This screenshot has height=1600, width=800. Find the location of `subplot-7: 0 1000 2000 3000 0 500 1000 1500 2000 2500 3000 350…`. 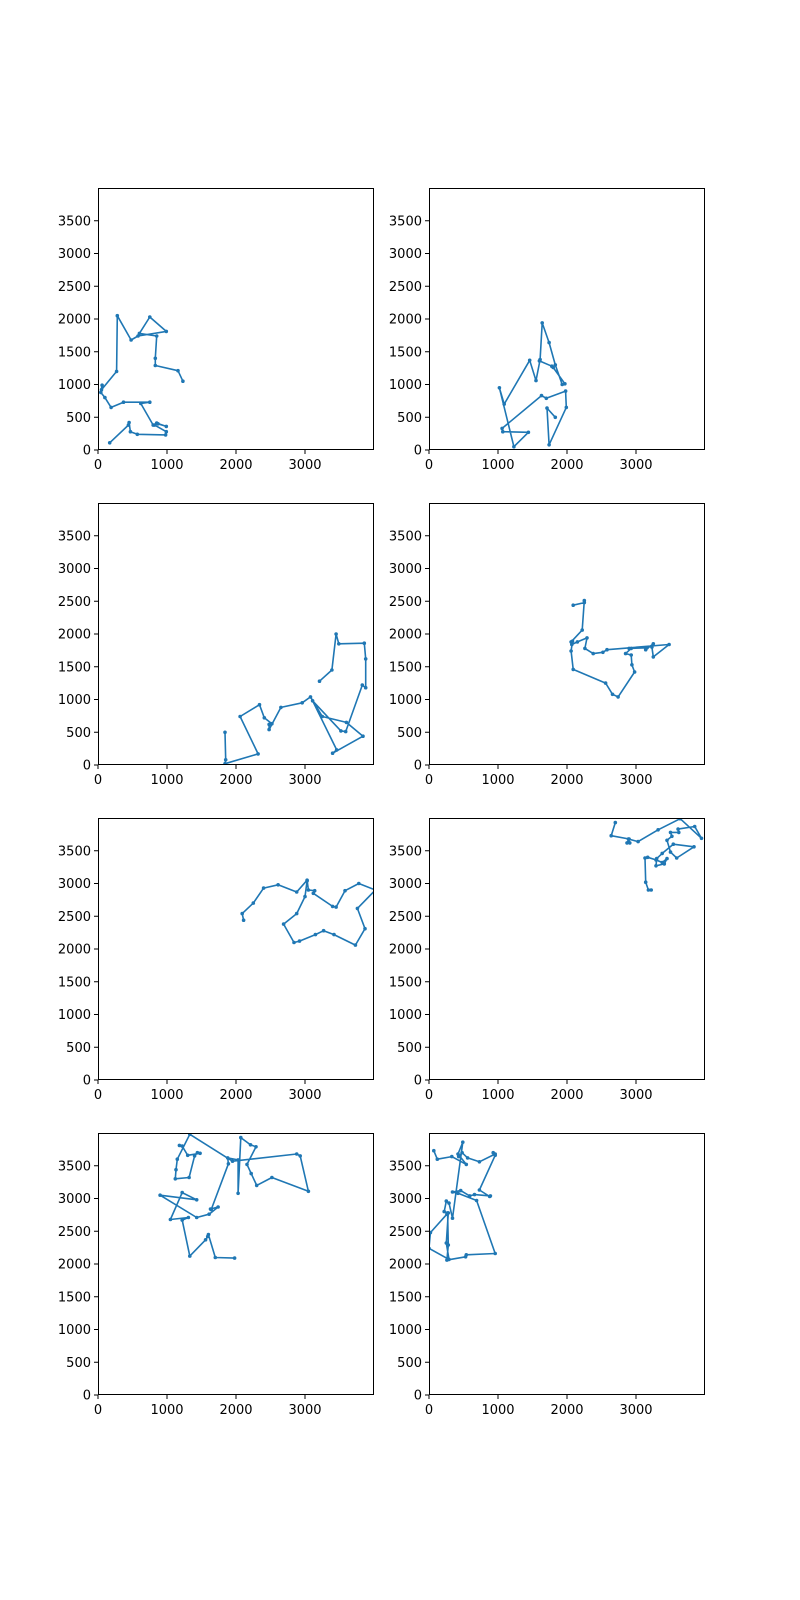

subplot-7: 0 1000 2000 3000 0 500 1000 1500 2000 2500 3000 350… is located at coordinates (216, 1275).